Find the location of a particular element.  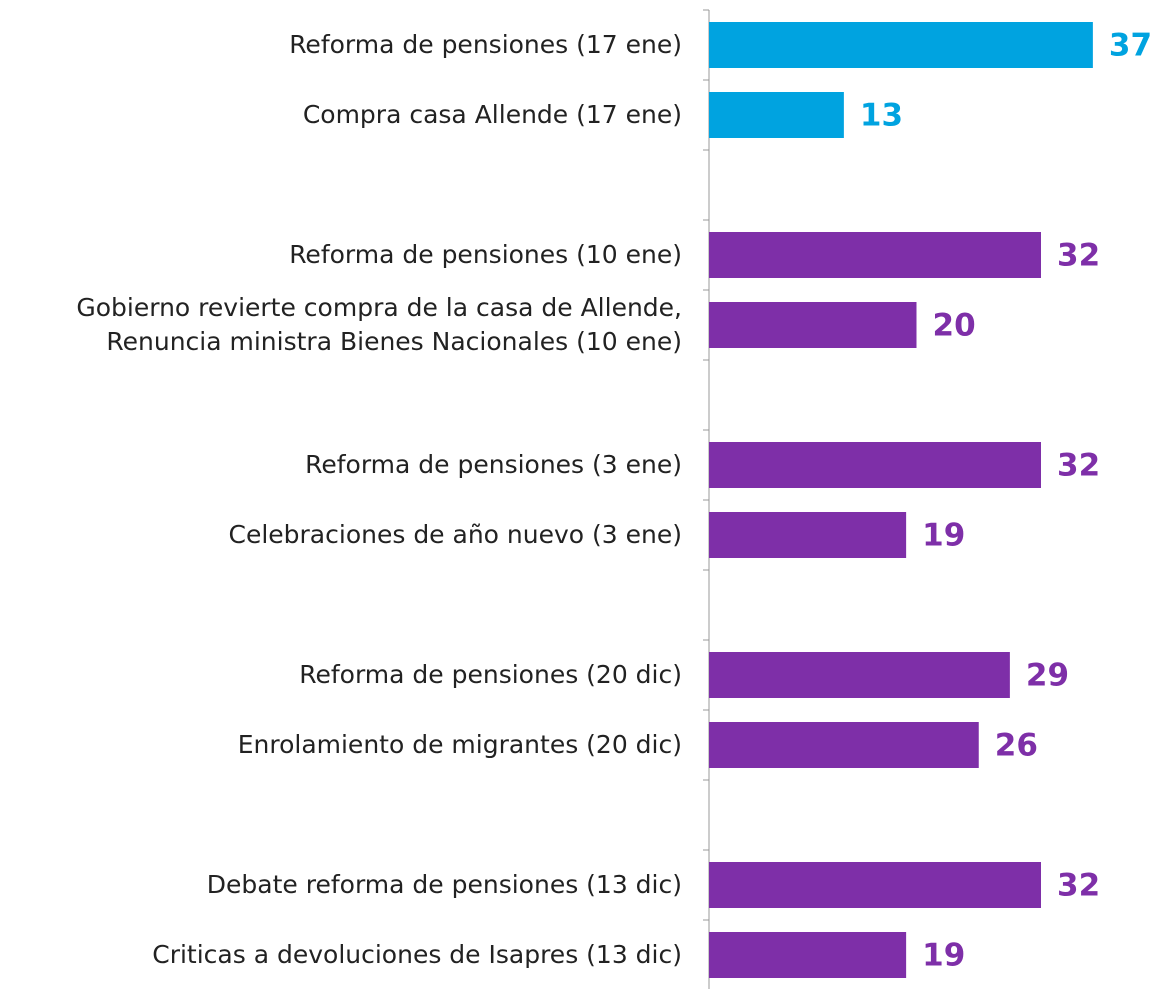

category-label: Enrolamiento de migrantes (20 dic) is located at coordinates (459, 744).